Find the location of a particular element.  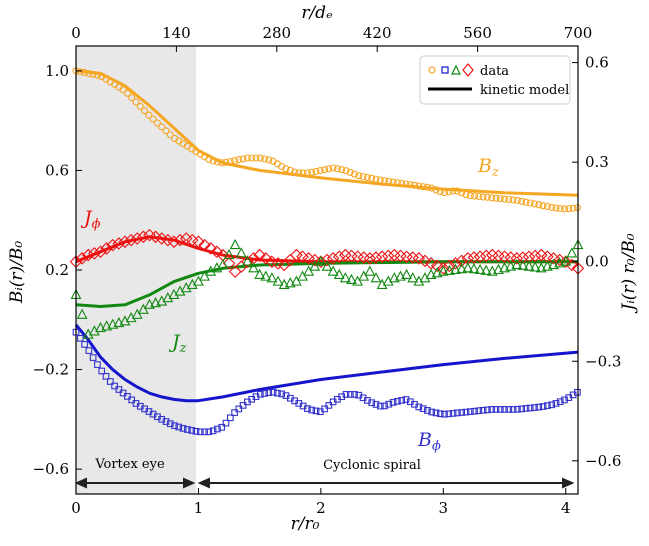

right-y-tick-label: 0.6 is located at coordinates (597, 63).